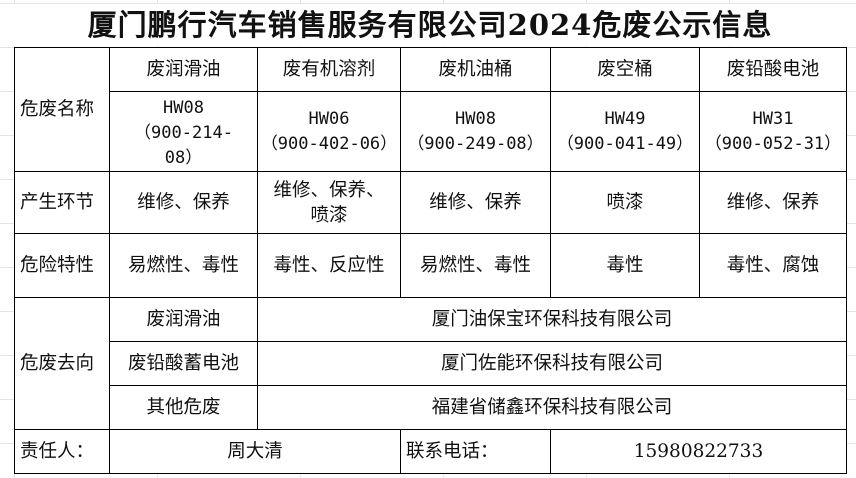  I want to click on waste-code: HW31, so click(773, 118).